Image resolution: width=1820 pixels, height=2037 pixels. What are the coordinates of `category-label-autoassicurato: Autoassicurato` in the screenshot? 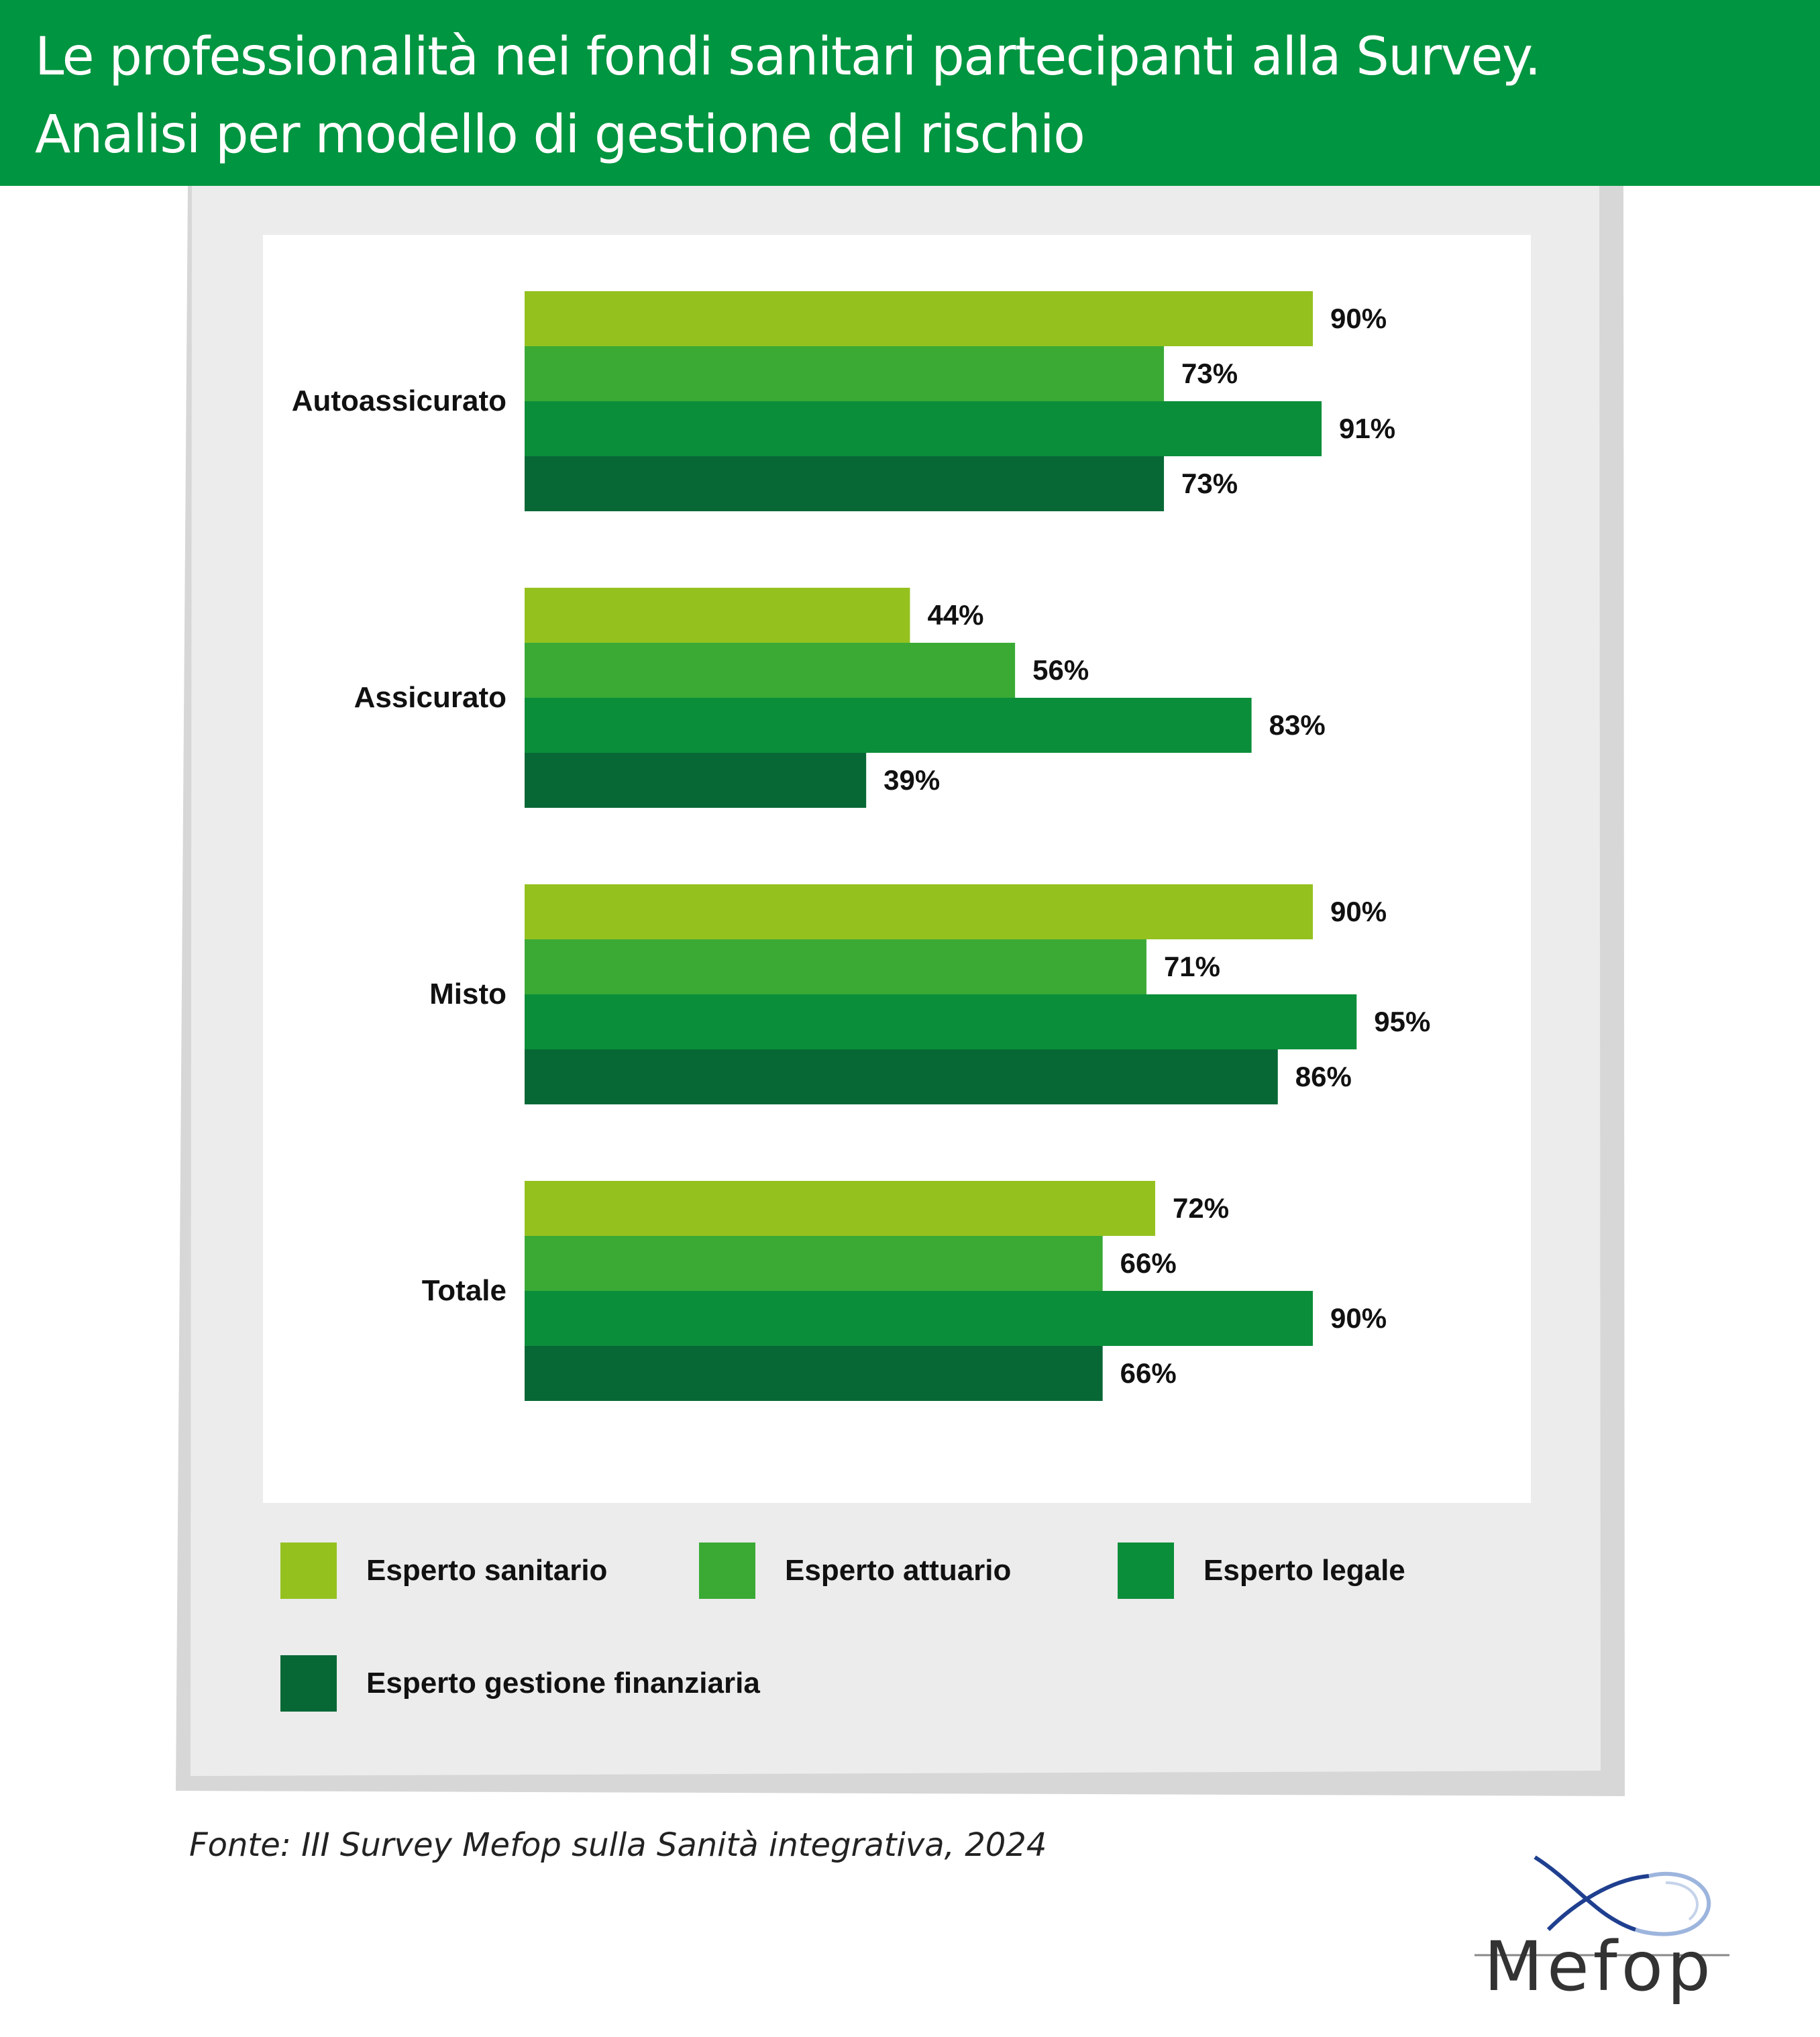 It's located at (399, 400).